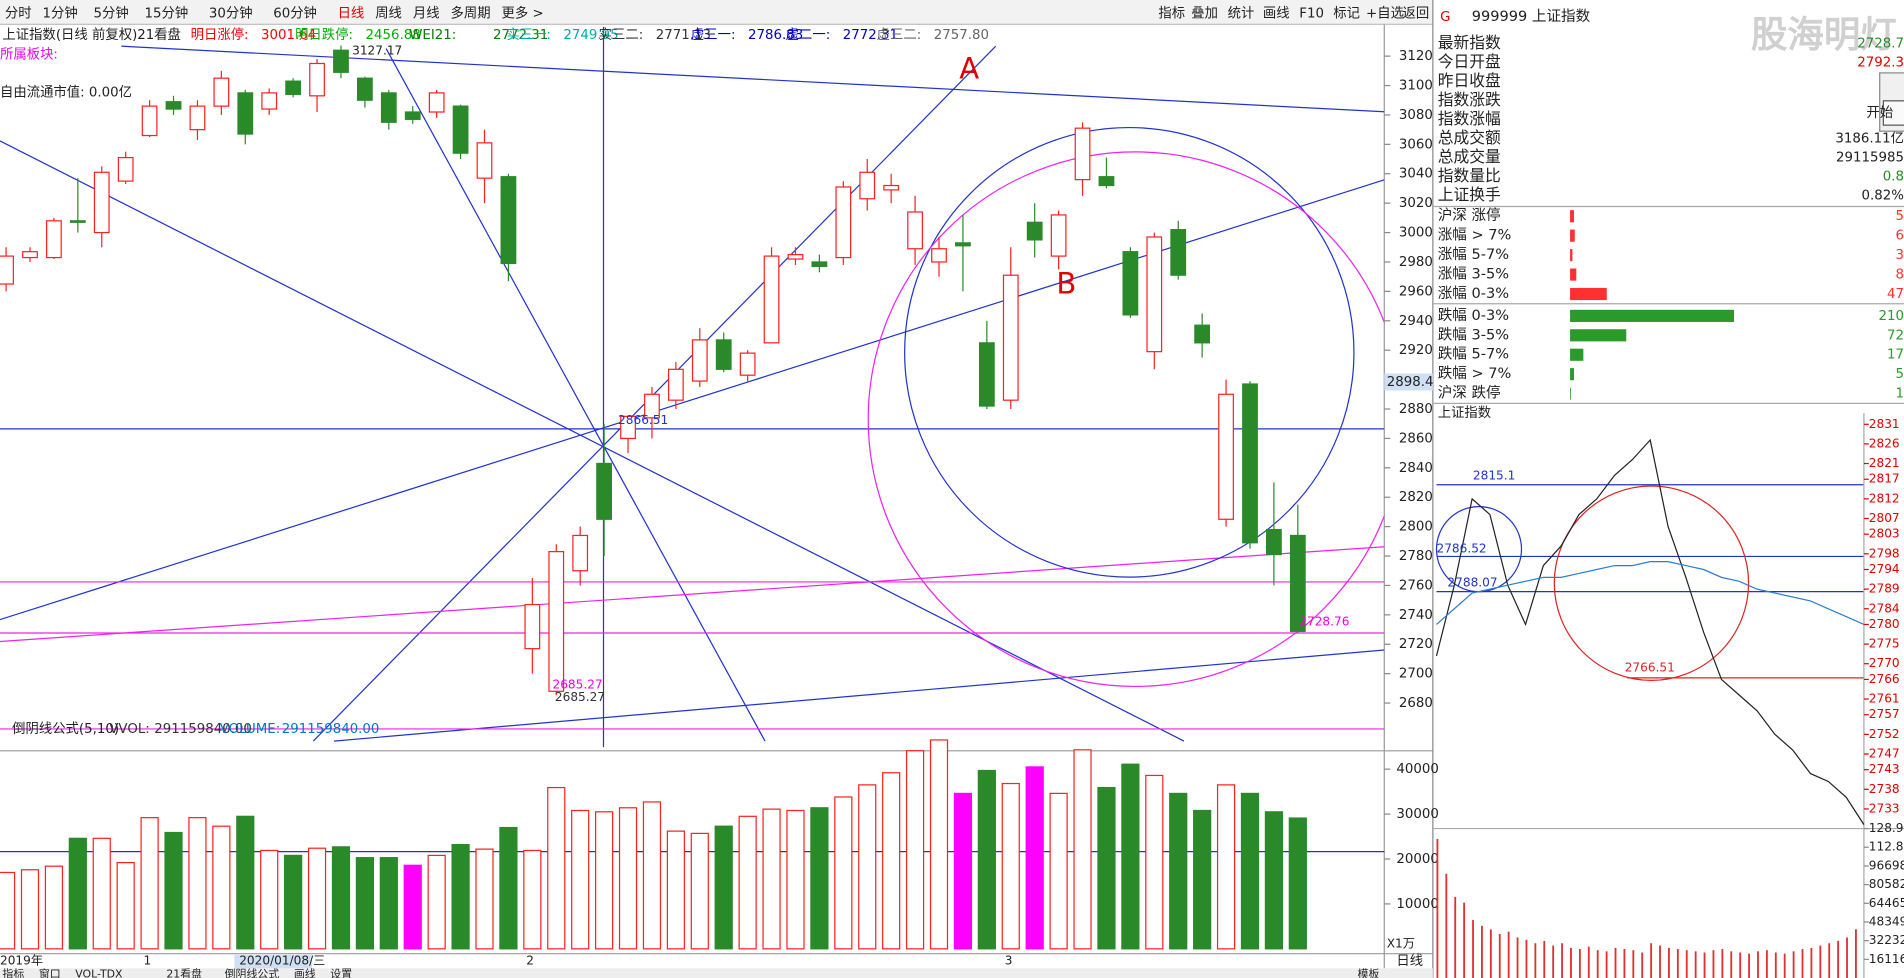 This screenshot has width=1904, height=978. What do you see at coordinates (1416, 233) in the screenshot?
I see `y-tick-label: 3000` at bounding box center [1416, 233].